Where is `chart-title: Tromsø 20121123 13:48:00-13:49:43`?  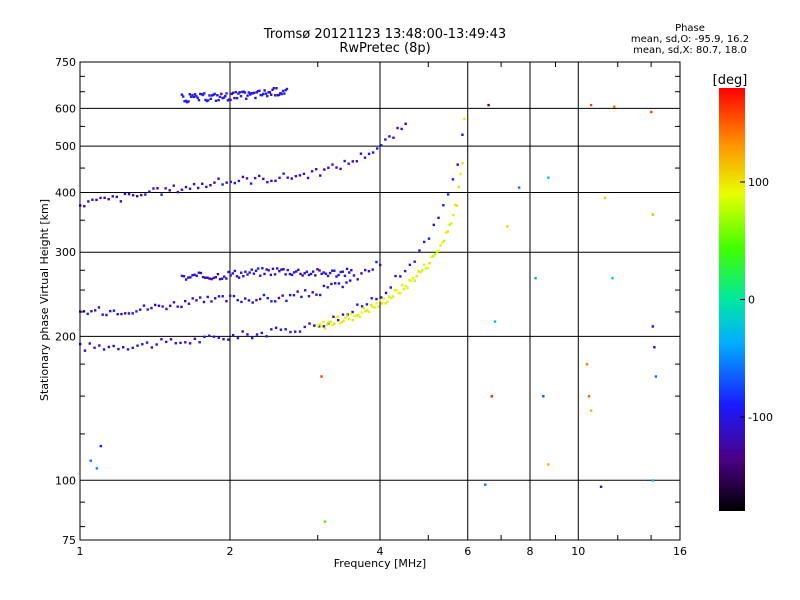 chart-title: Tromsø 20121123 13:48:00-13:49:43 is located at coordinates (385, 34).